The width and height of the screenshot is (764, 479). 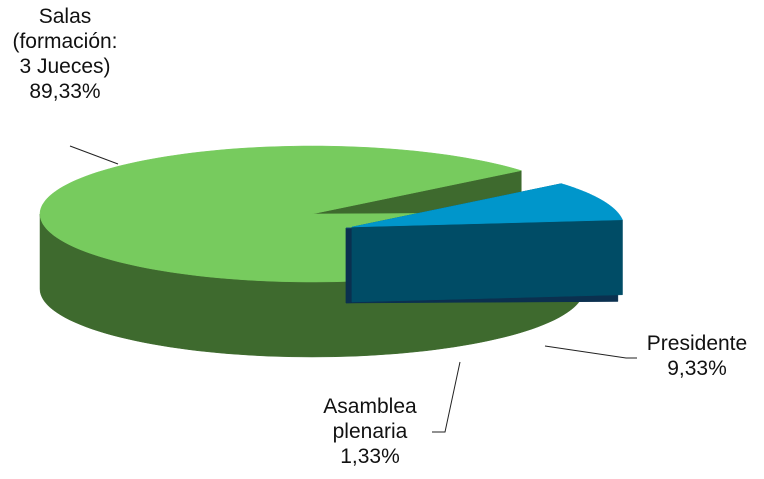 What do you see at coordinates (487, 205) in the screenshot?
I see `presidente-top` at bounding box center [487, 205].